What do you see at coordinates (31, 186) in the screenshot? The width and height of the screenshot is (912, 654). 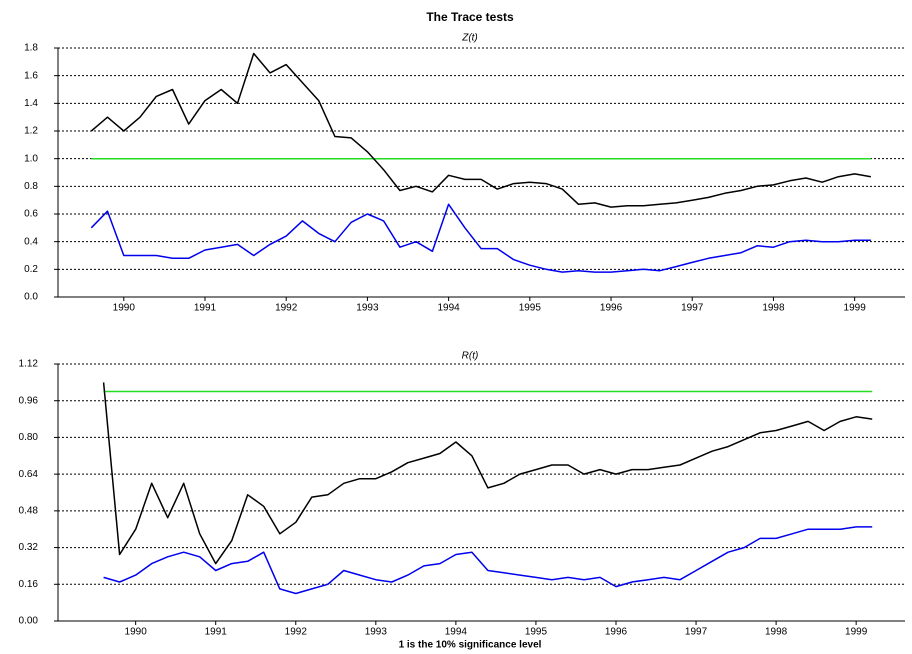 I see `y-tick-label: 0.8` at bounding box center [31, 186].